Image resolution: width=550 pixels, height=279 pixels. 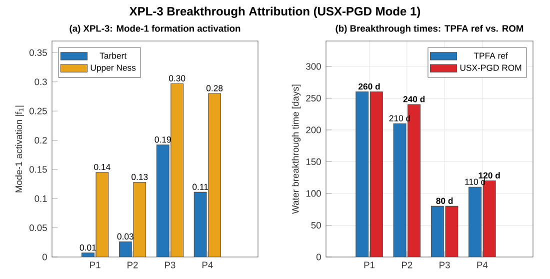 What do you see at coordinates (113, 68) in the screenshot?
I see `legend-label: Upper Ness` at bounding box center [113, 68].